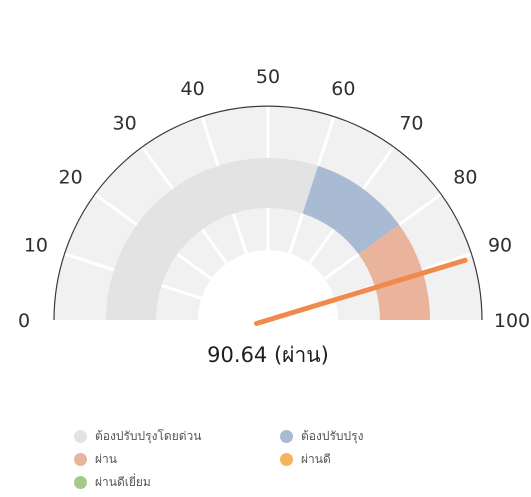 This screenshot has width=531, height=497. Describe the element at coordinates (380, 459) in the screenshot. I see `legend-item: ผ่านดี` at that location.